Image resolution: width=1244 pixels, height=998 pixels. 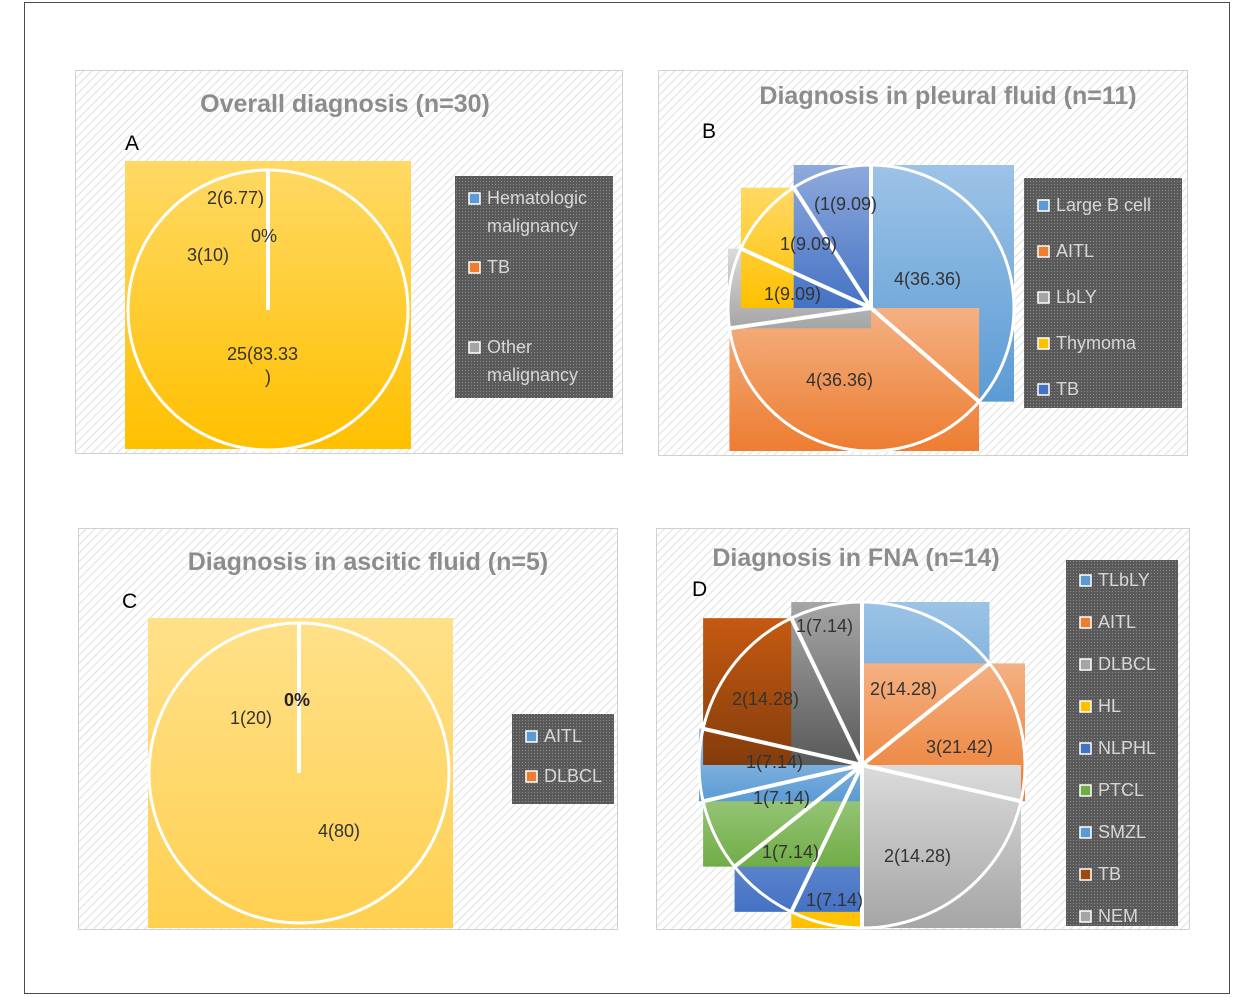 I want to click on legend-label: Thymoma, so click(x=1096, y=343).